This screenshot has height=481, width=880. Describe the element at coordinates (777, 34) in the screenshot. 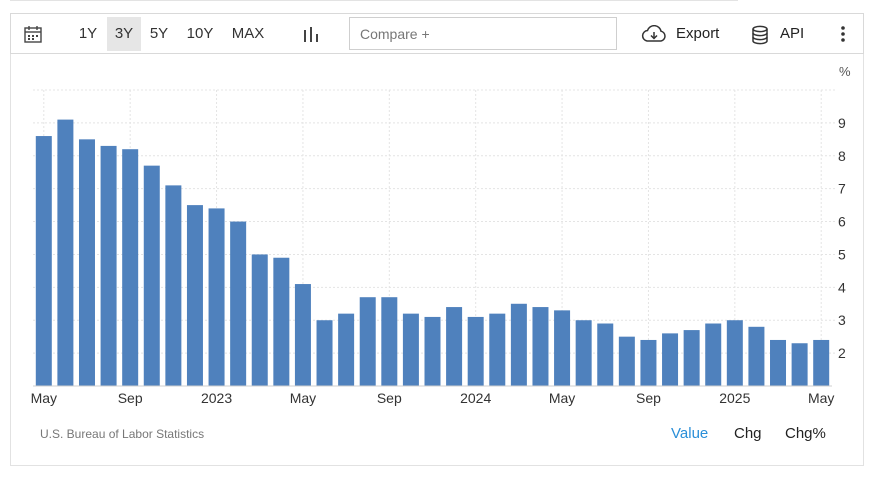

I see `api-button: API` at that location.